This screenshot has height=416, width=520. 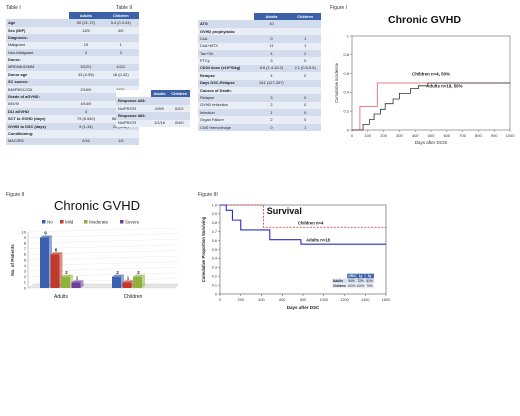 What do you see at coordinates (65, 282) in the screenshot?
I see `bar-adults-moderate` at bounding box center [65, 282].